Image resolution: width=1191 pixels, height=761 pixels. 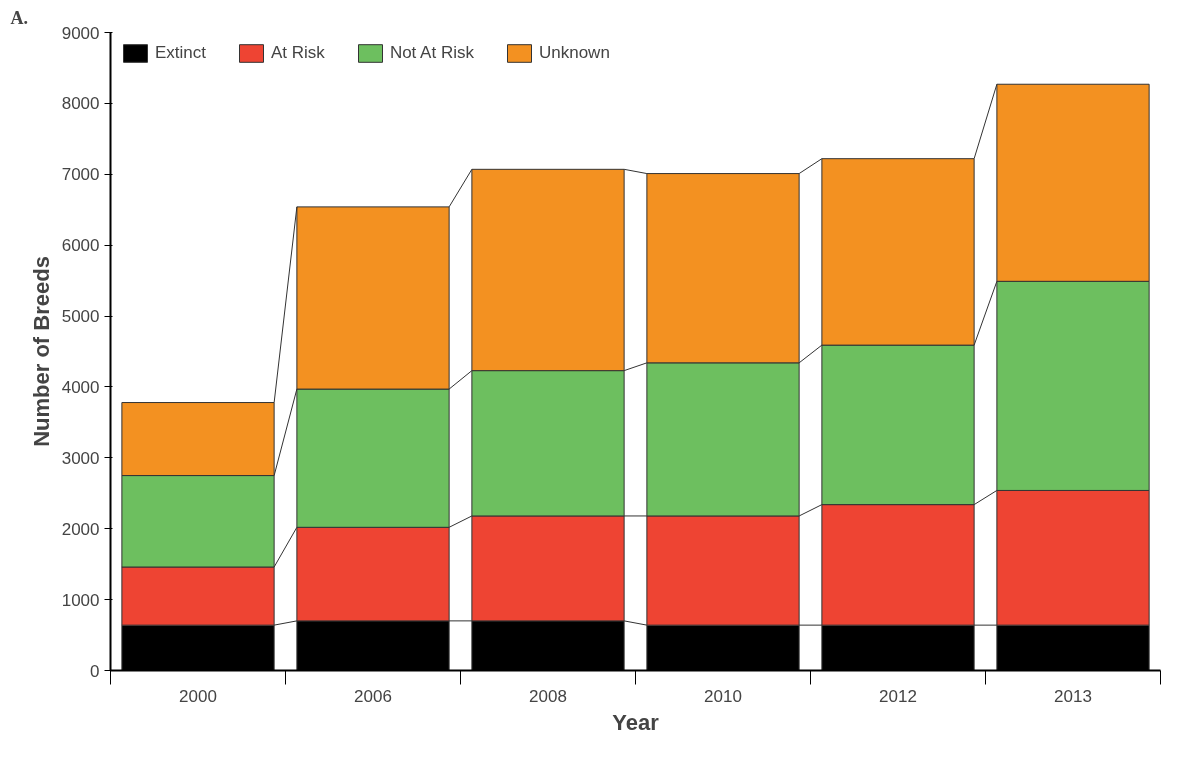 I want to click on legend-label: Unknown, so click(x=574, y=53).